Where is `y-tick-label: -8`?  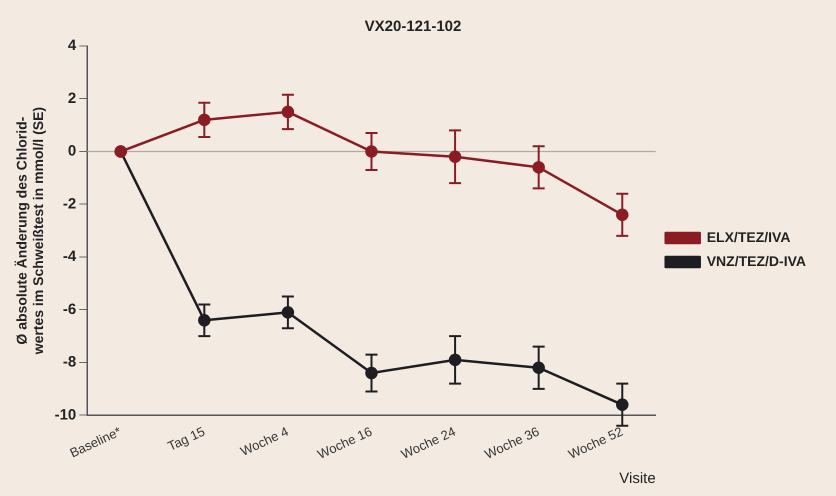 y-tick-label: -8 is located at coordinates (69, 362).